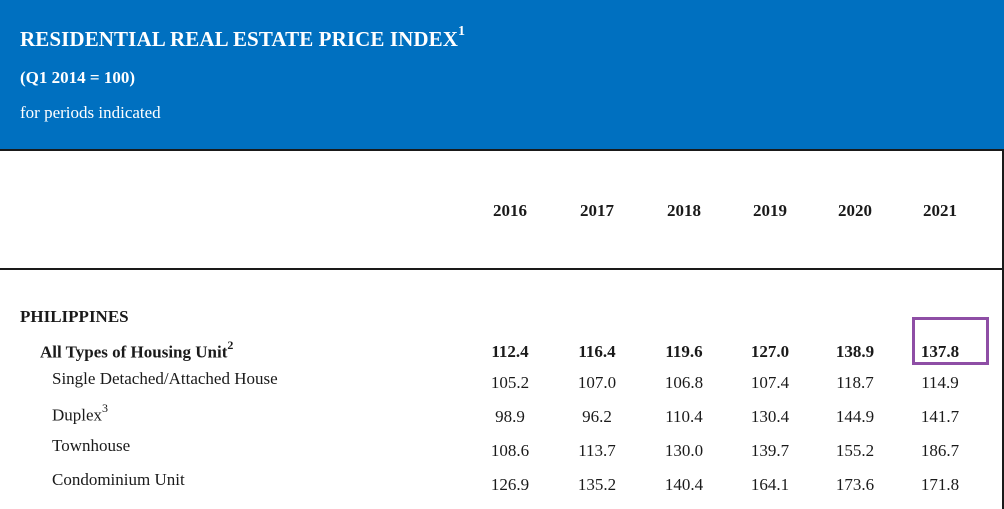 Image resolution: width=1004 pixels, height=509 pixels. What do you see at coordinates (597, 210) in the screenshot?
I see `year-header-2017: 2017` at bounding box center [597, 210].